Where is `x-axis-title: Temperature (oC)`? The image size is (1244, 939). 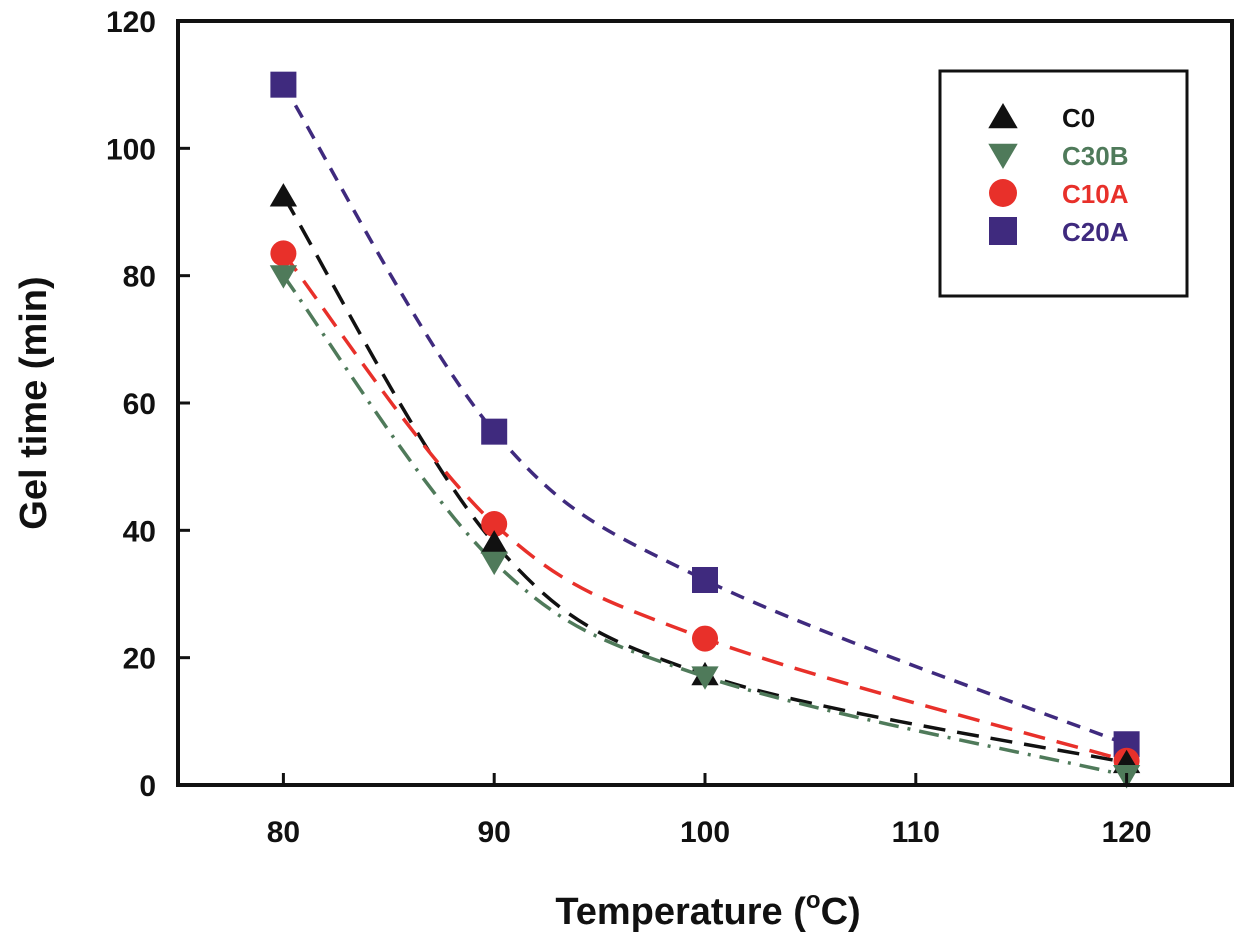
x-axis-title: Temperature (oC) is located at coordinates (707, 910).